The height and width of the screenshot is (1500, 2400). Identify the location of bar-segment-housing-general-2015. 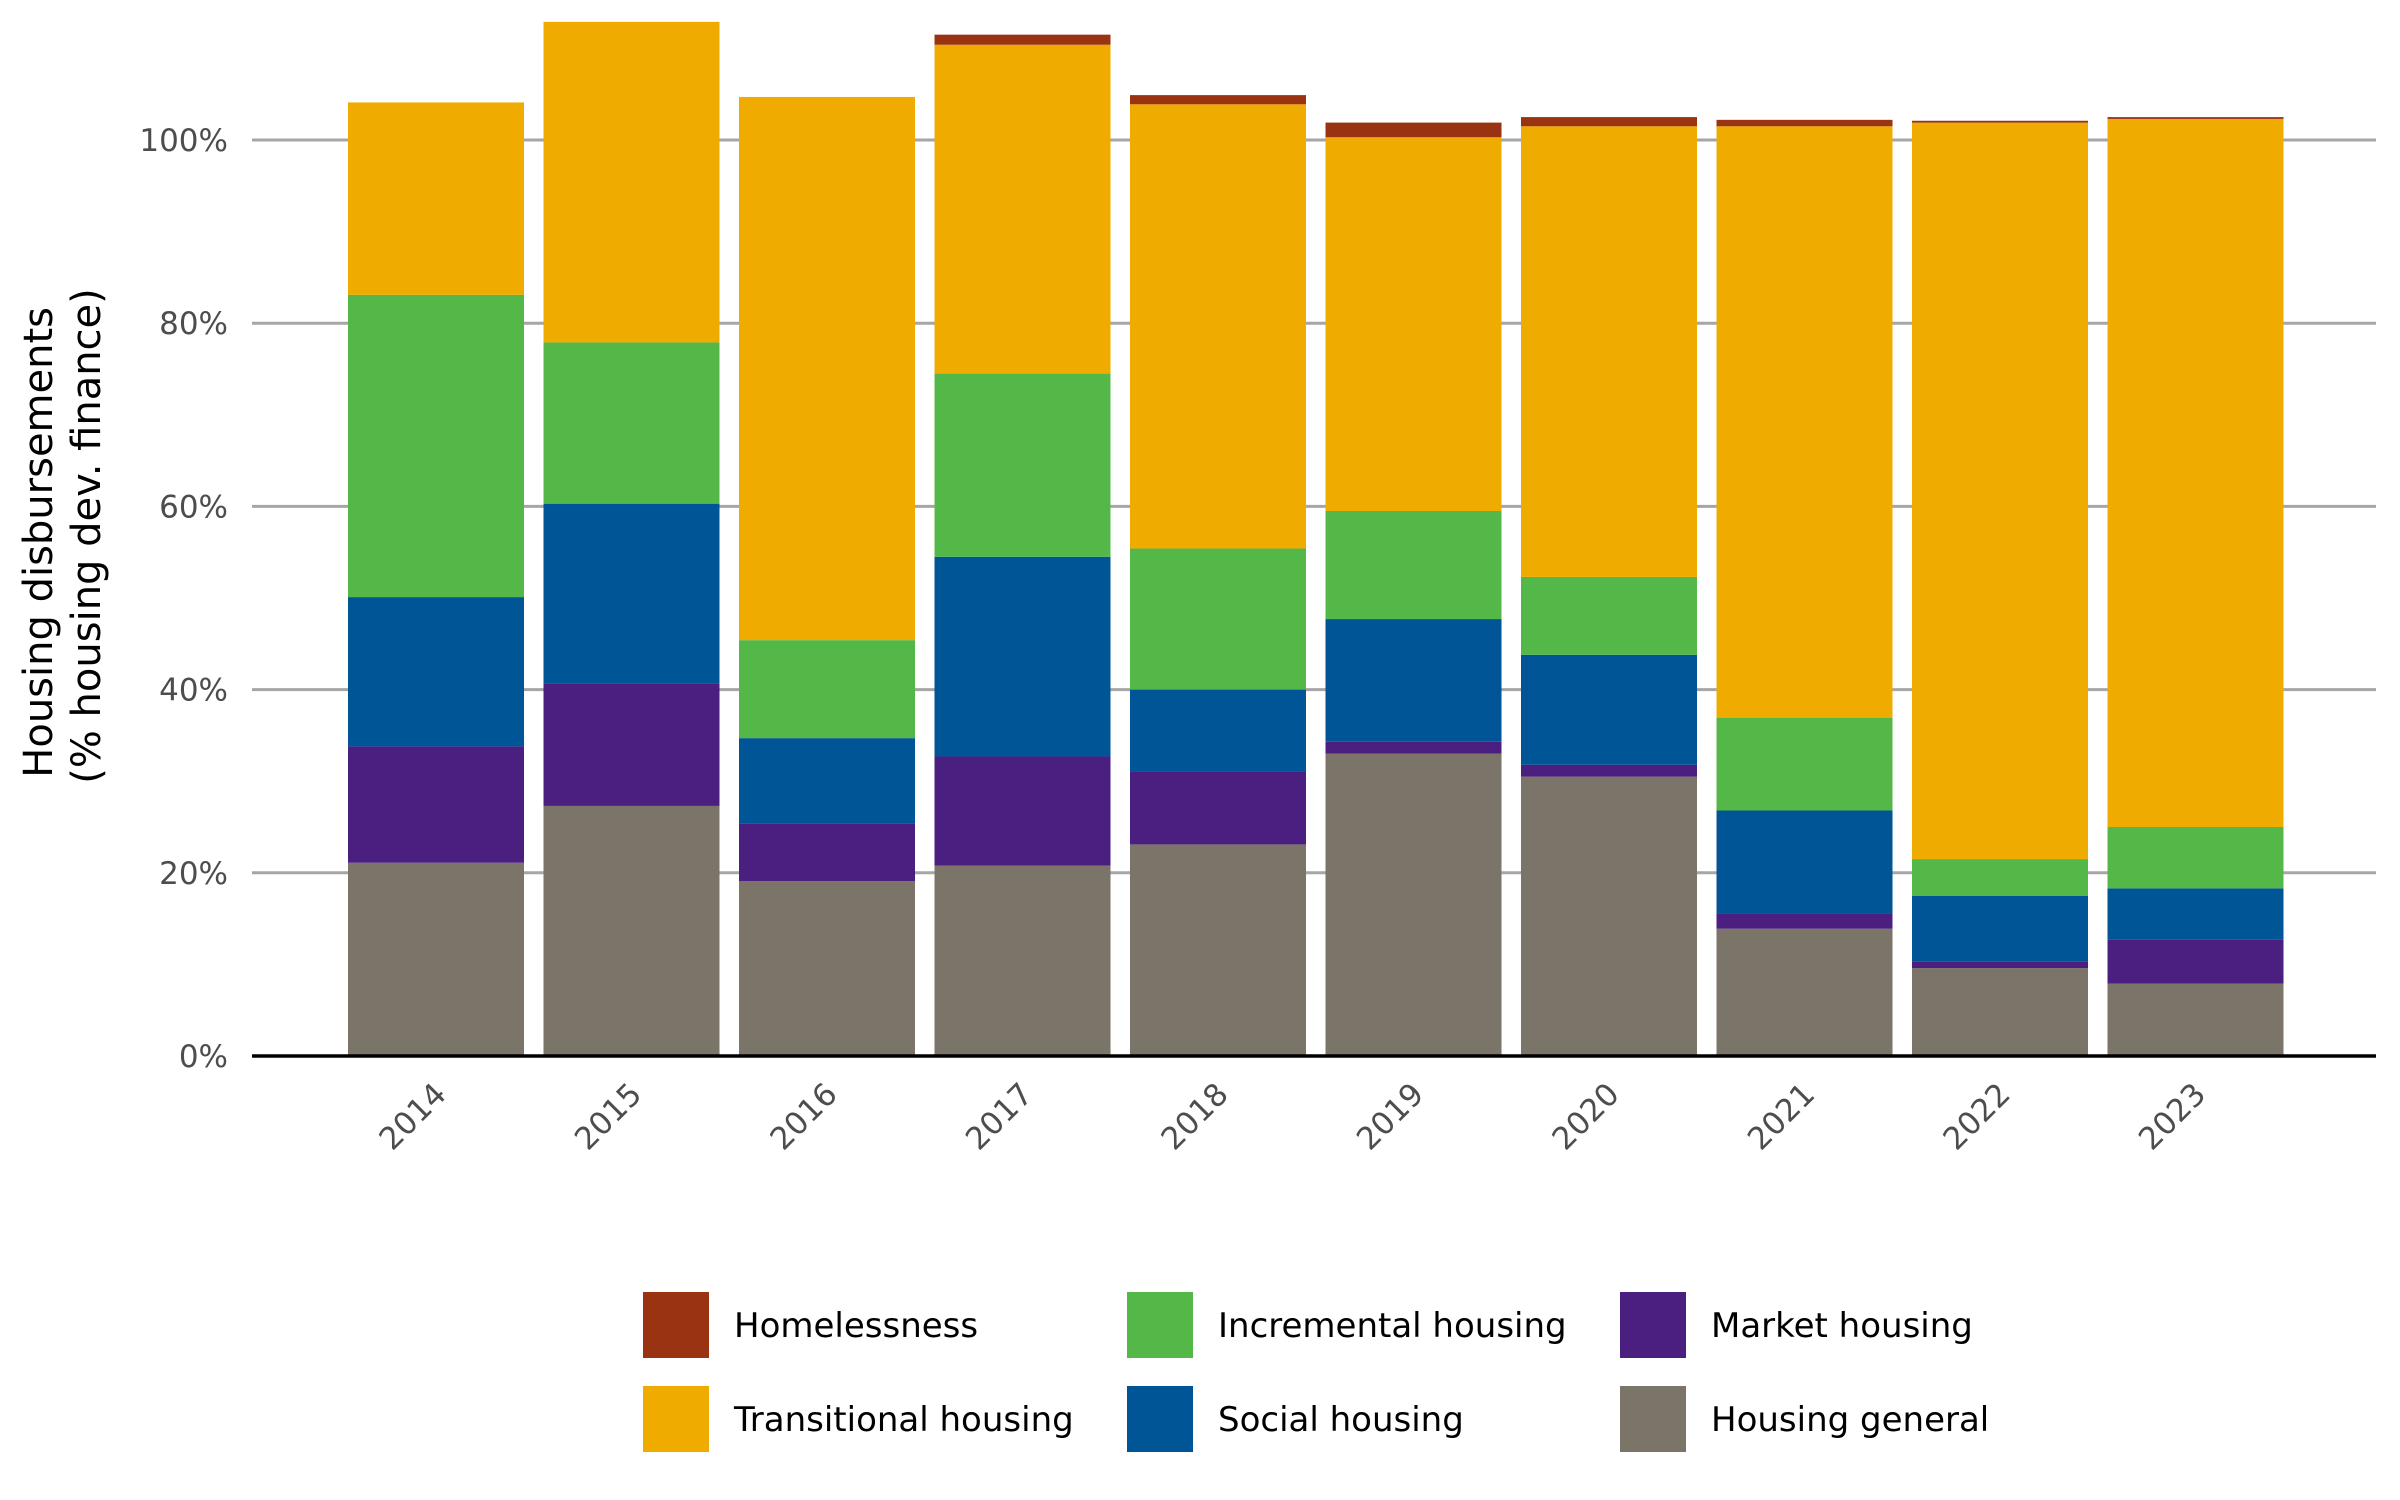
(631, 930).